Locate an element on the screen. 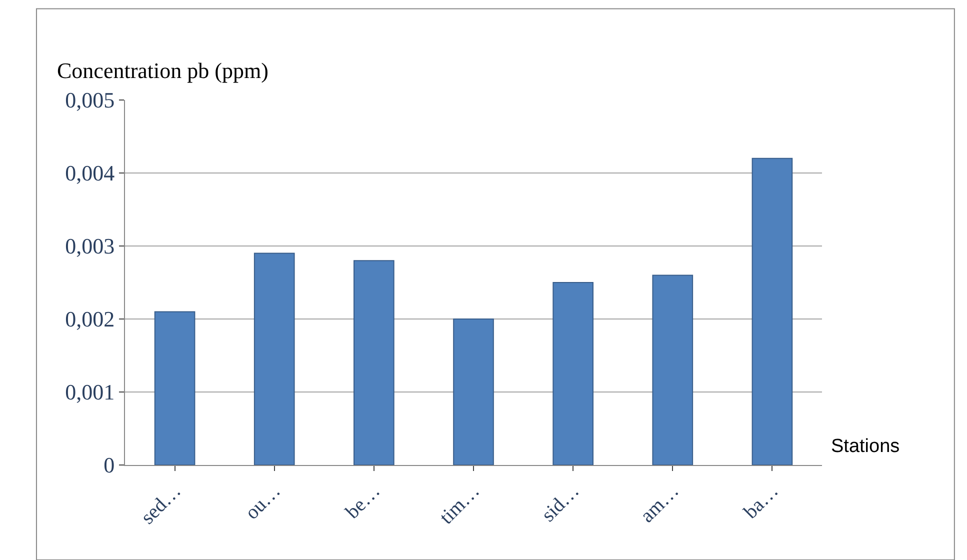  y-tick-label: 0,004 is located at coordinates (90, 173).